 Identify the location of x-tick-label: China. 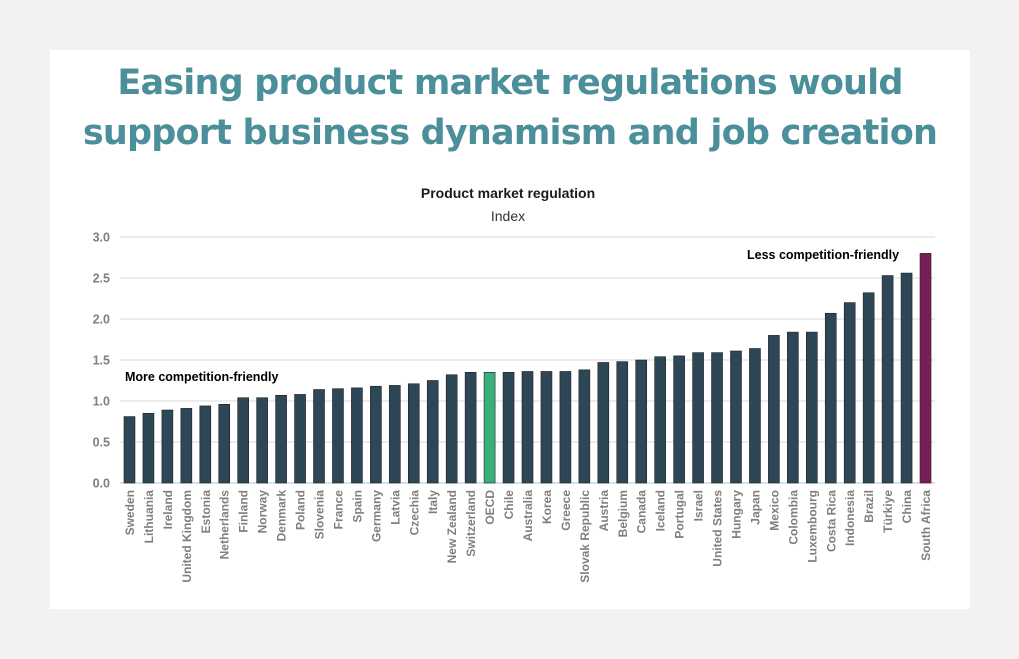
(907, 507).